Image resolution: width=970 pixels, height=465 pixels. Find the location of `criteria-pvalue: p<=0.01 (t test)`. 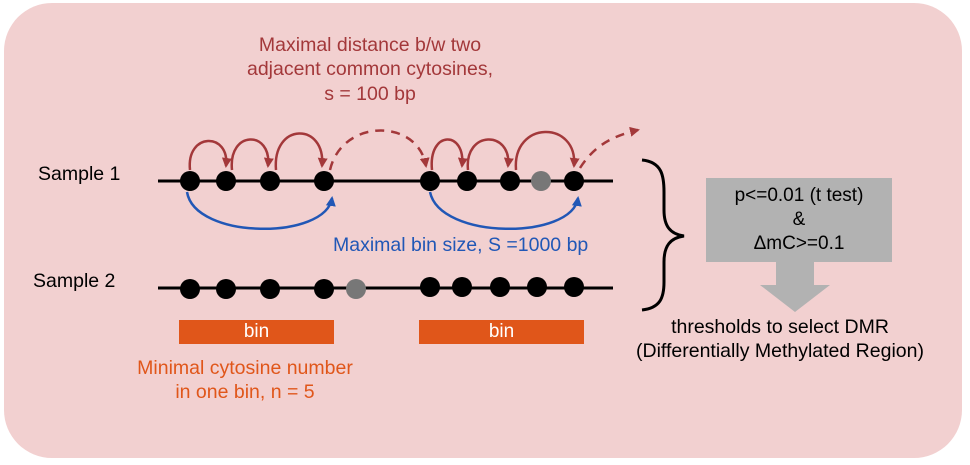

criteria-pvalue: p<=0.01 (t test) is located at coordinates (799, 195).